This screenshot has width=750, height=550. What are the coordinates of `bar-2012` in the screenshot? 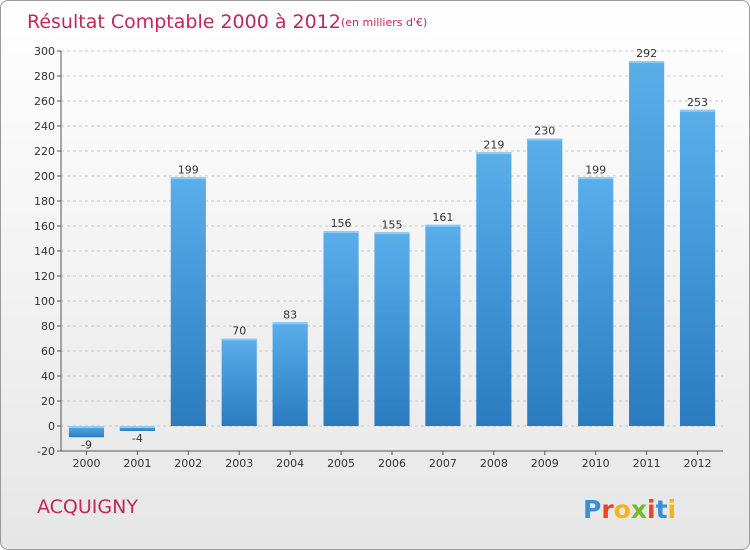 It's located at (697, 267).